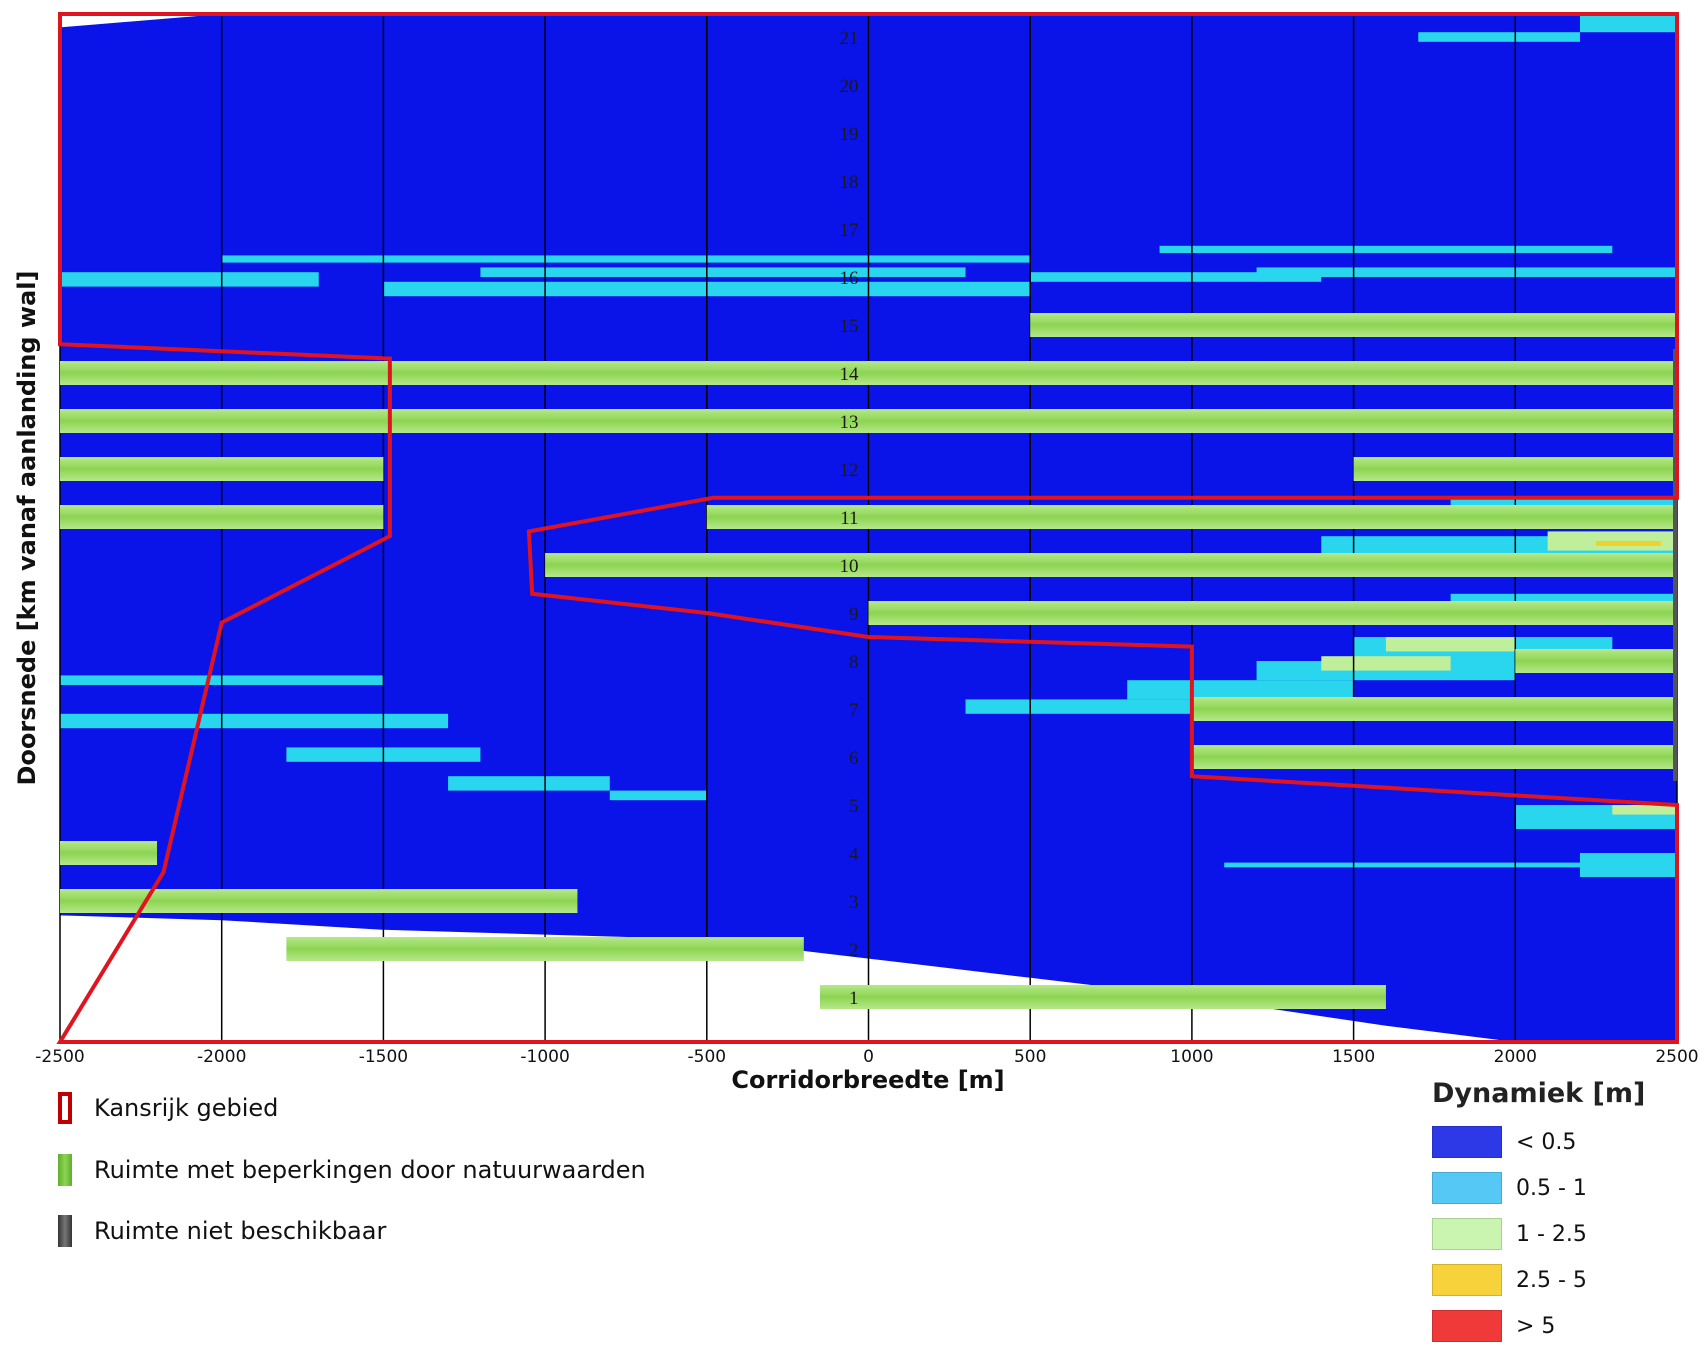  Describe the element at coordinates (849, 134) in the screenshot. I see `y-tick-label: 19` at that location.